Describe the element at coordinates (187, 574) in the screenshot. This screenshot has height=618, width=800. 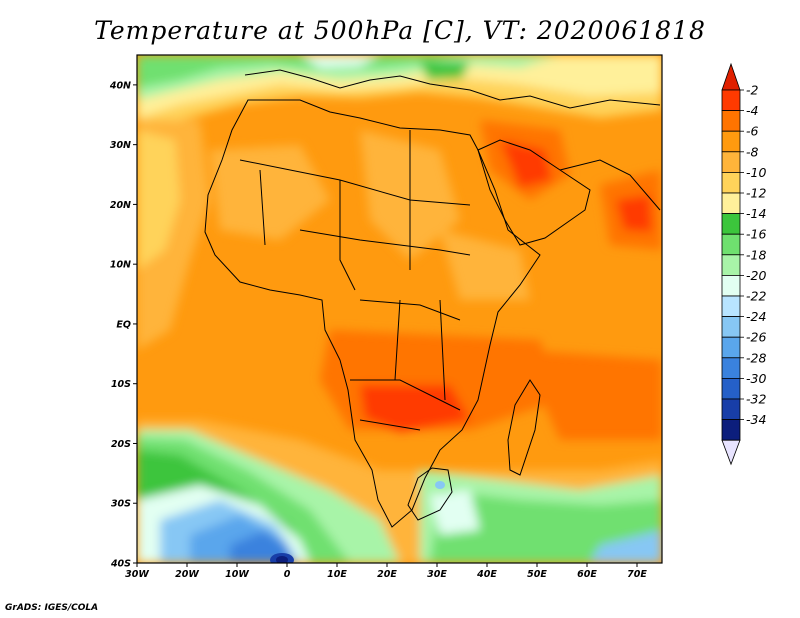
I see `lon-tick-label: 20W` at that location.